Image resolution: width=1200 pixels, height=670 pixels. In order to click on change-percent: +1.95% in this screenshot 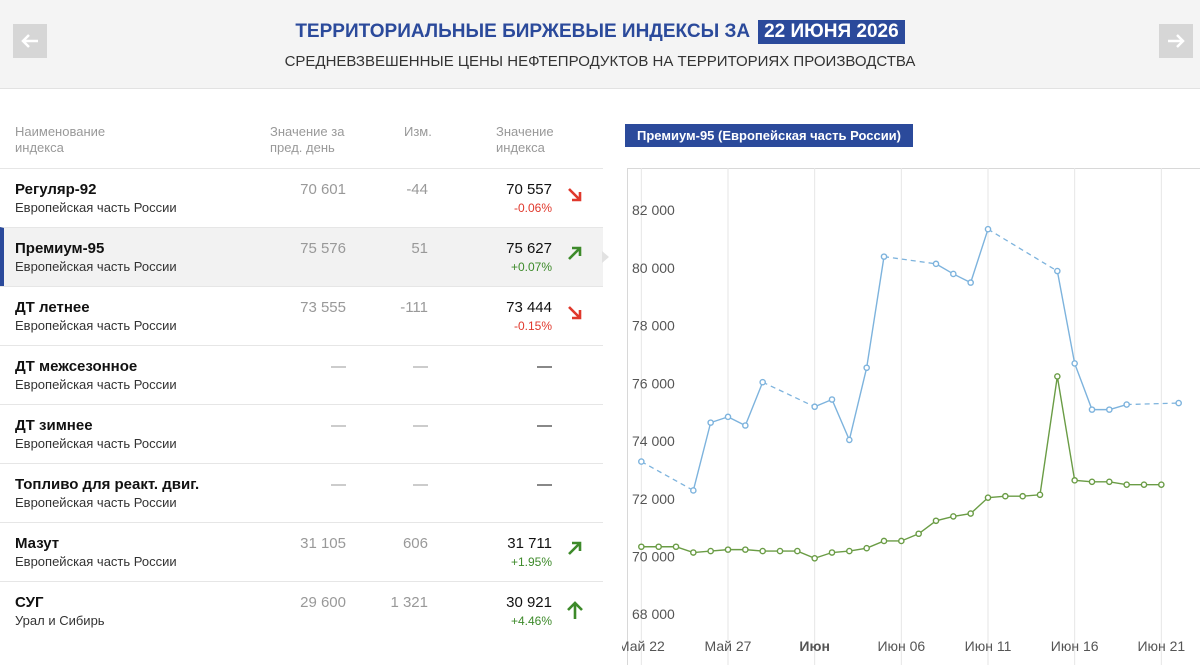, I will do `click(531, 562)`.